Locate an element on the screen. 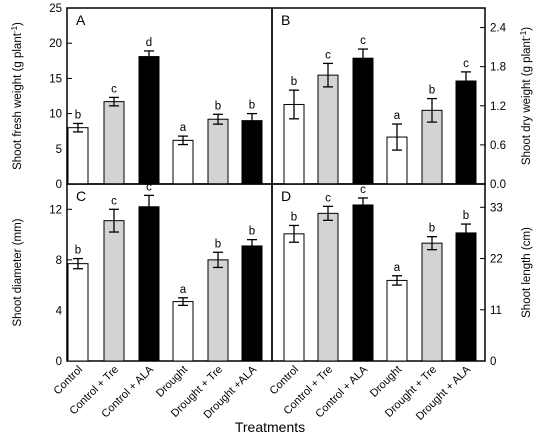 The image size is (550, 441). y-tick-label: 12 is located at coordinates (55, 210).